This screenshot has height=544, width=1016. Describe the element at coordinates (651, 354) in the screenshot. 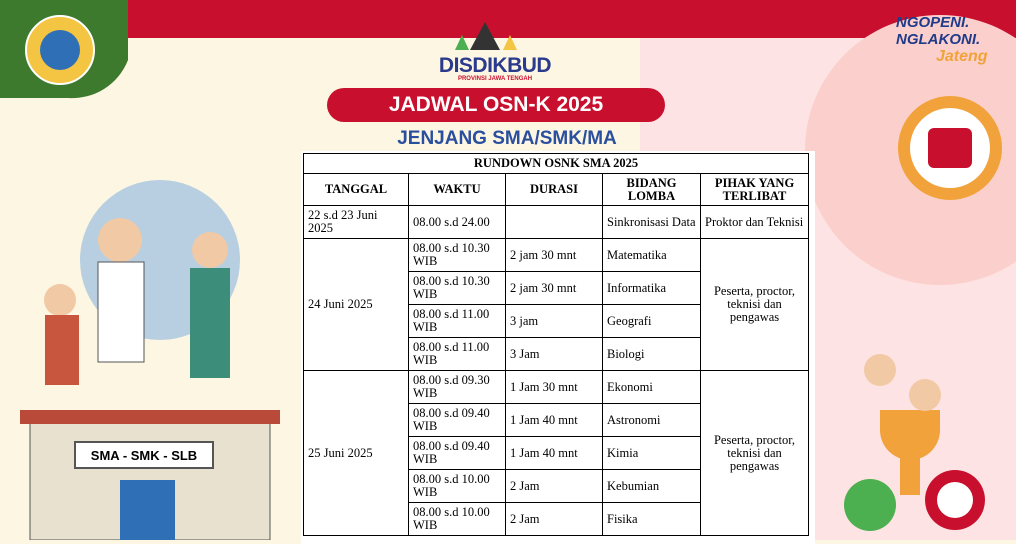

I see `subject-cell: Biologi` at that location.